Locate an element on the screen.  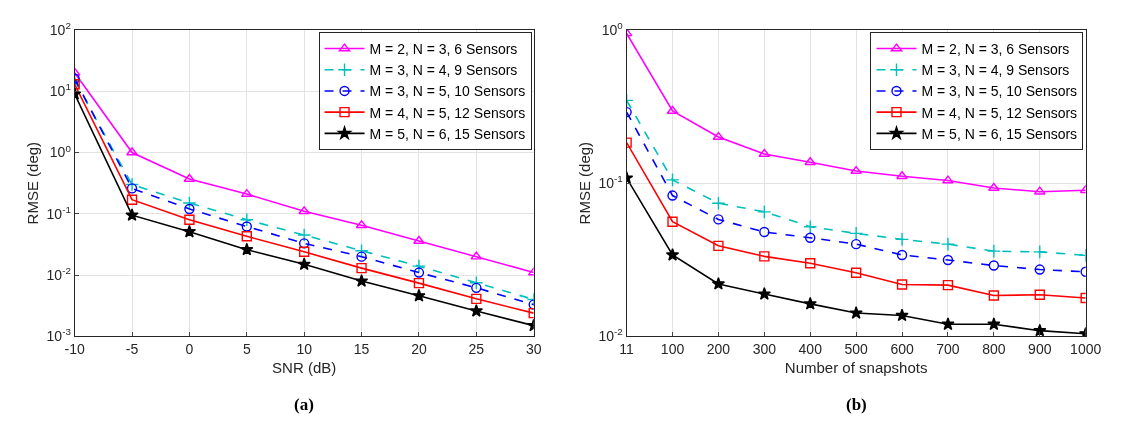
x-axis-title: SNR (dB) is located at coordinates (304, 368).